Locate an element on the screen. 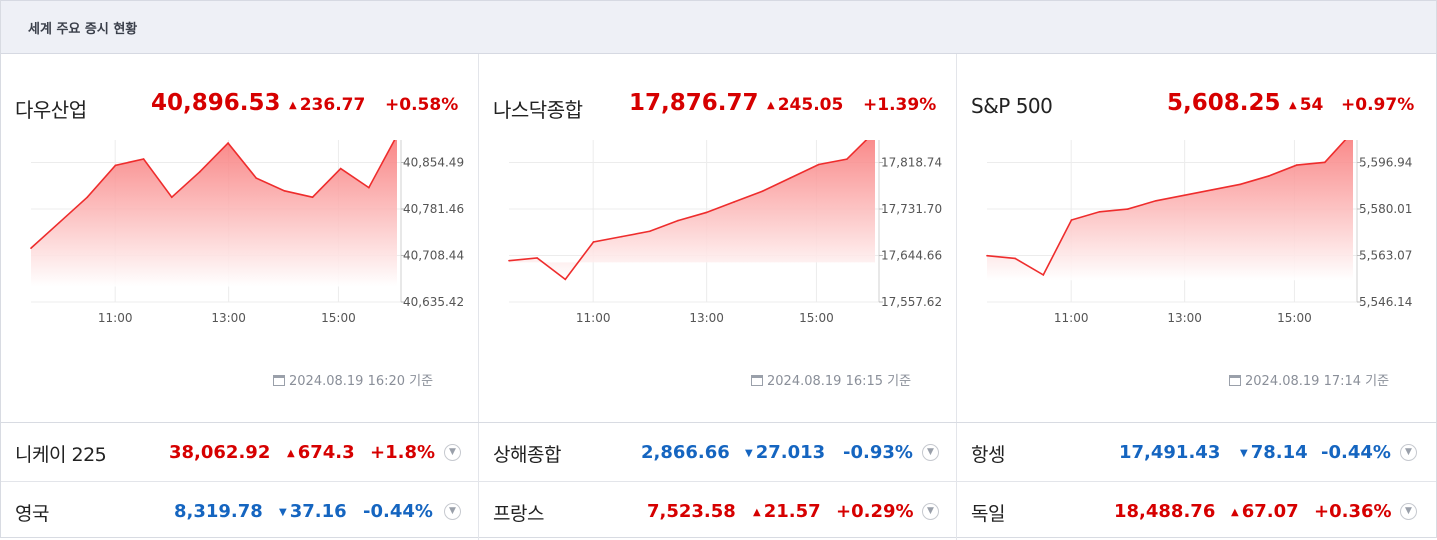 This screenshot has width=1437, height=540. y-tick-label: 5,546.14 is located at coordinates (1385, 302).